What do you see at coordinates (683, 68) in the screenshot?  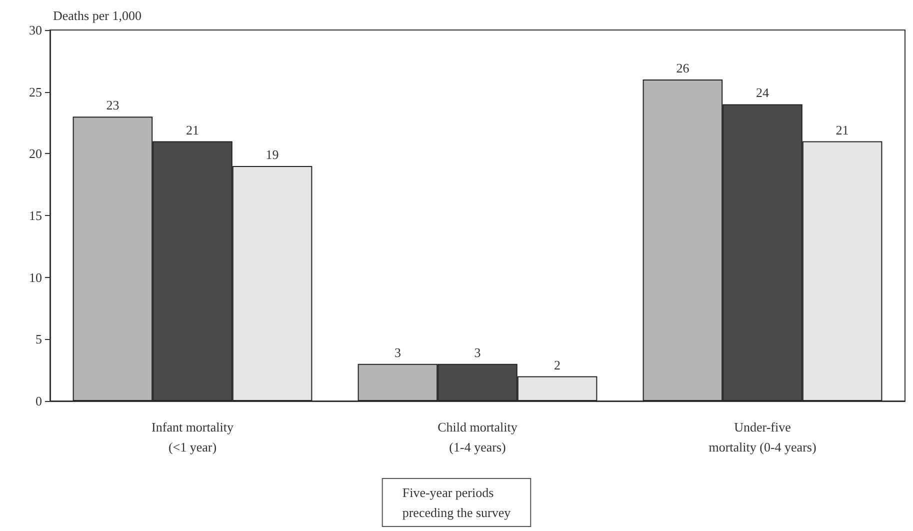 I see `data-label: 26` at bounding box center [683, 68].